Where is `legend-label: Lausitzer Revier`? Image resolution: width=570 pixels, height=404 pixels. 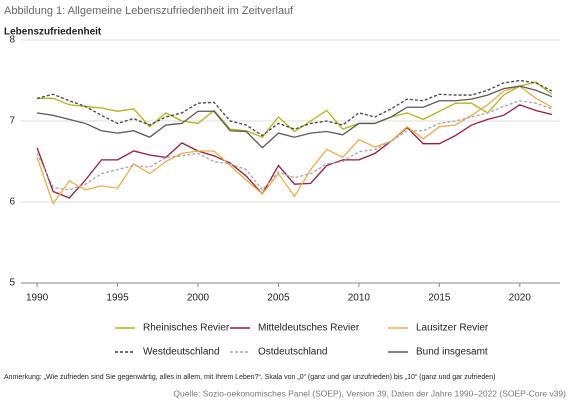
legend-label: Lausitzer Revier is located at coordinates (452, 328).